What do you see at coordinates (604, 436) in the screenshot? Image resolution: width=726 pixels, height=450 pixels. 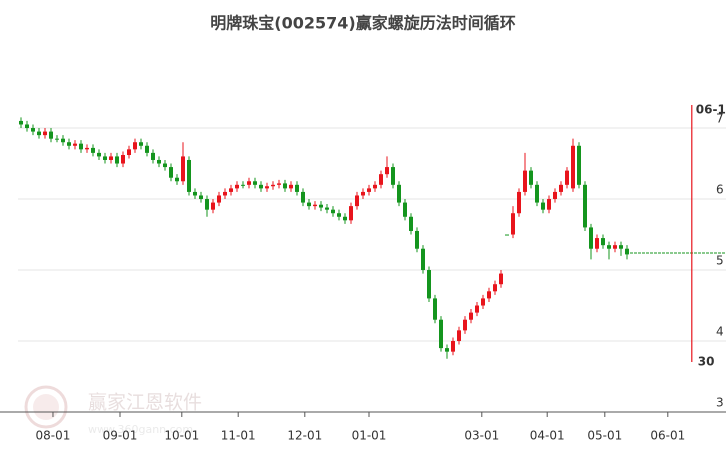 I see `x-tick-label: 05-01` at bounding box center [604, 436].